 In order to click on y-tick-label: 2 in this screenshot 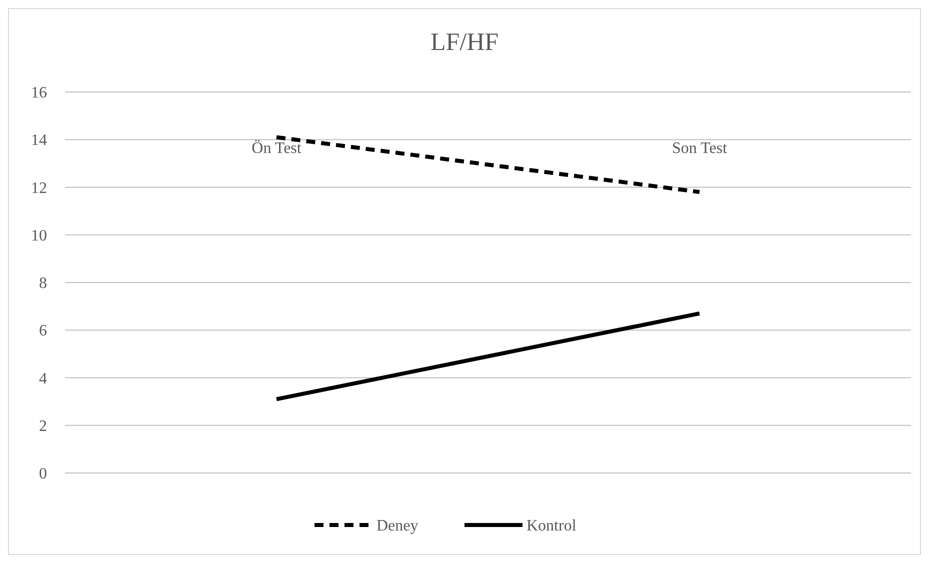, I will do `click(43, 426)`.